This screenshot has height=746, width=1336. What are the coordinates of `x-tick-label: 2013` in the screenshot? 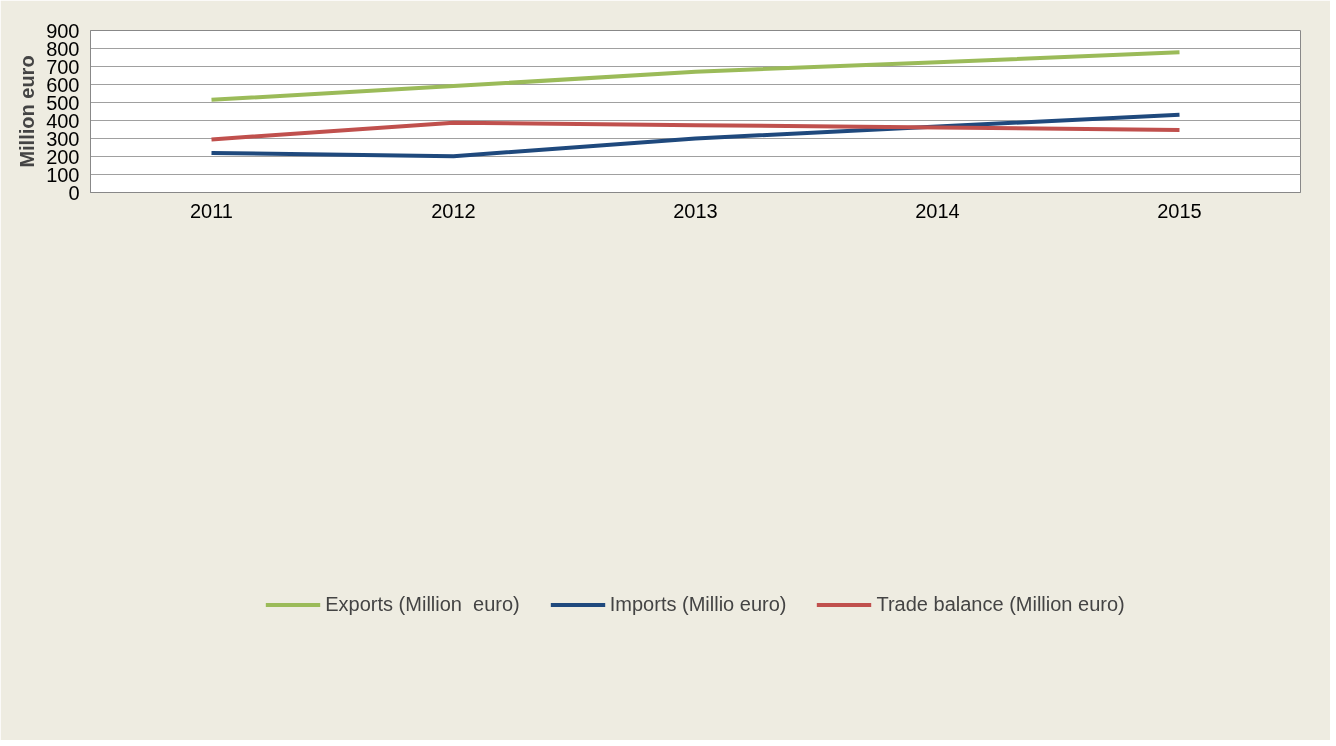 It's located at (695, 210).